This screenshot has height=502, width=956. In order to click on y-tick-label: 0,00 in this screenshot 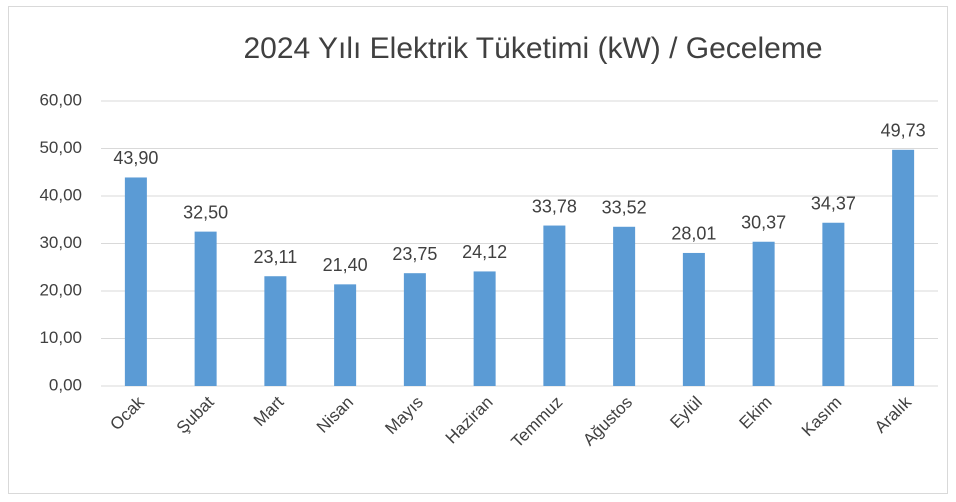, I will do `click(65, 384)`.